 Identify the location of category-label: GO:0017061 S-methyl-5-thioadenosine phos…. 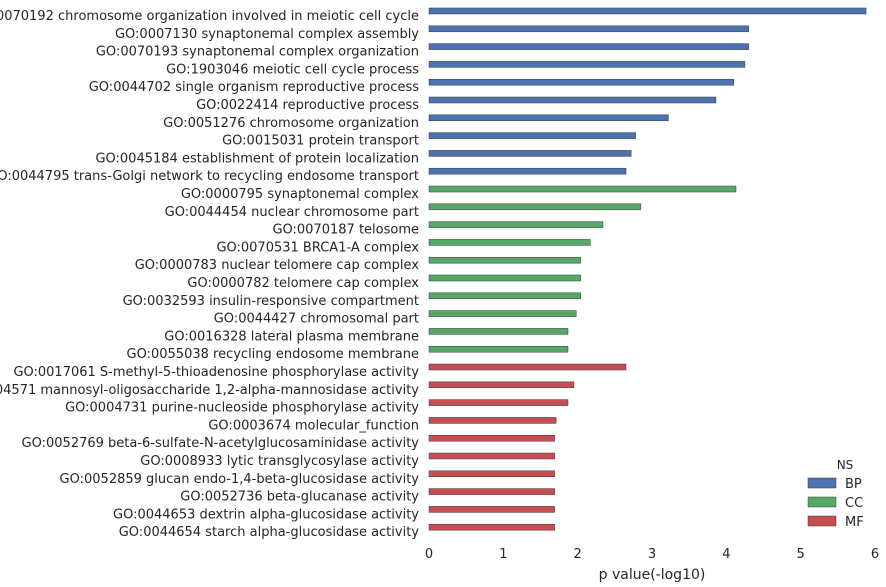
(216, 372).